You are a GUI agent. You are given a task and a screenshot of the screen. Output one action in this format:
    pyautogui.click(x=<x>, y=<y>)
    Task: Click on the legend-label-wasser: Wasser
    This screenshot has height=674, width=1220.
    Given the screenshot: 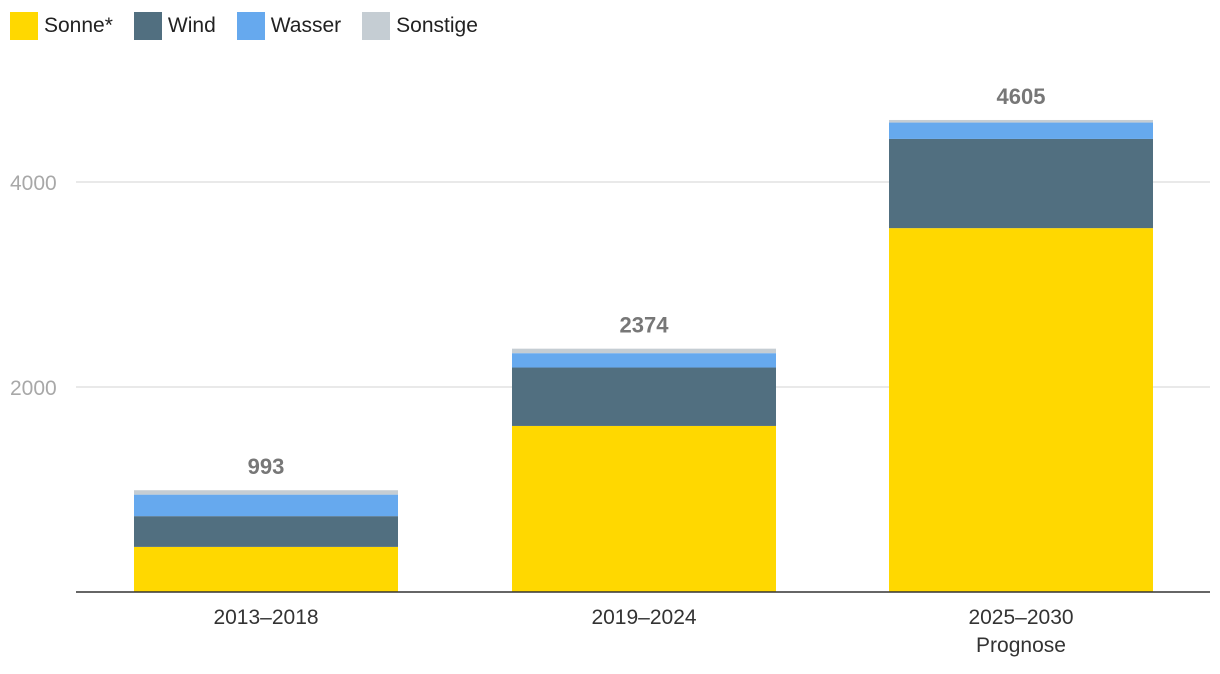 What is the action you would take?
    pyautogui.click(x=306, y=25)
    